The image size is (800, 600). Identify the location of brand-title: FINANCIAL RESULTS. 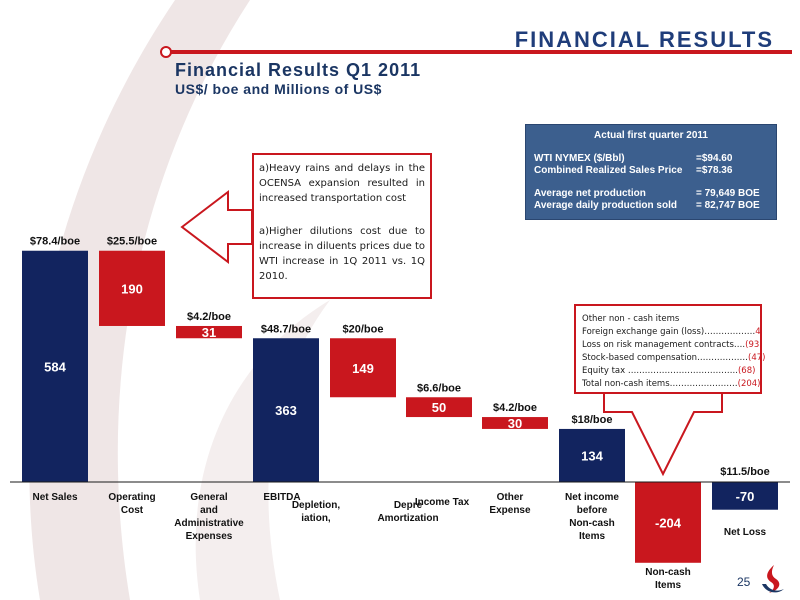
(644, 39).